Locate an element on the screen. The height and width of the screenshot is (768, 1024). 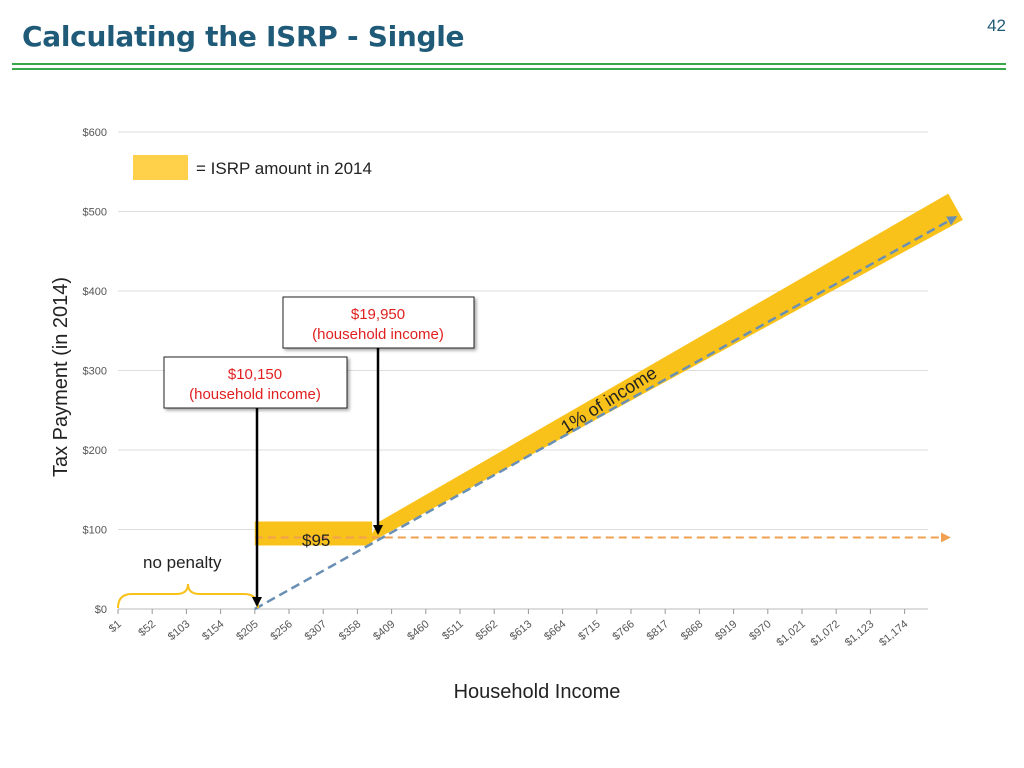
x-tick-label: $817 is located at coordinates (658, 630).